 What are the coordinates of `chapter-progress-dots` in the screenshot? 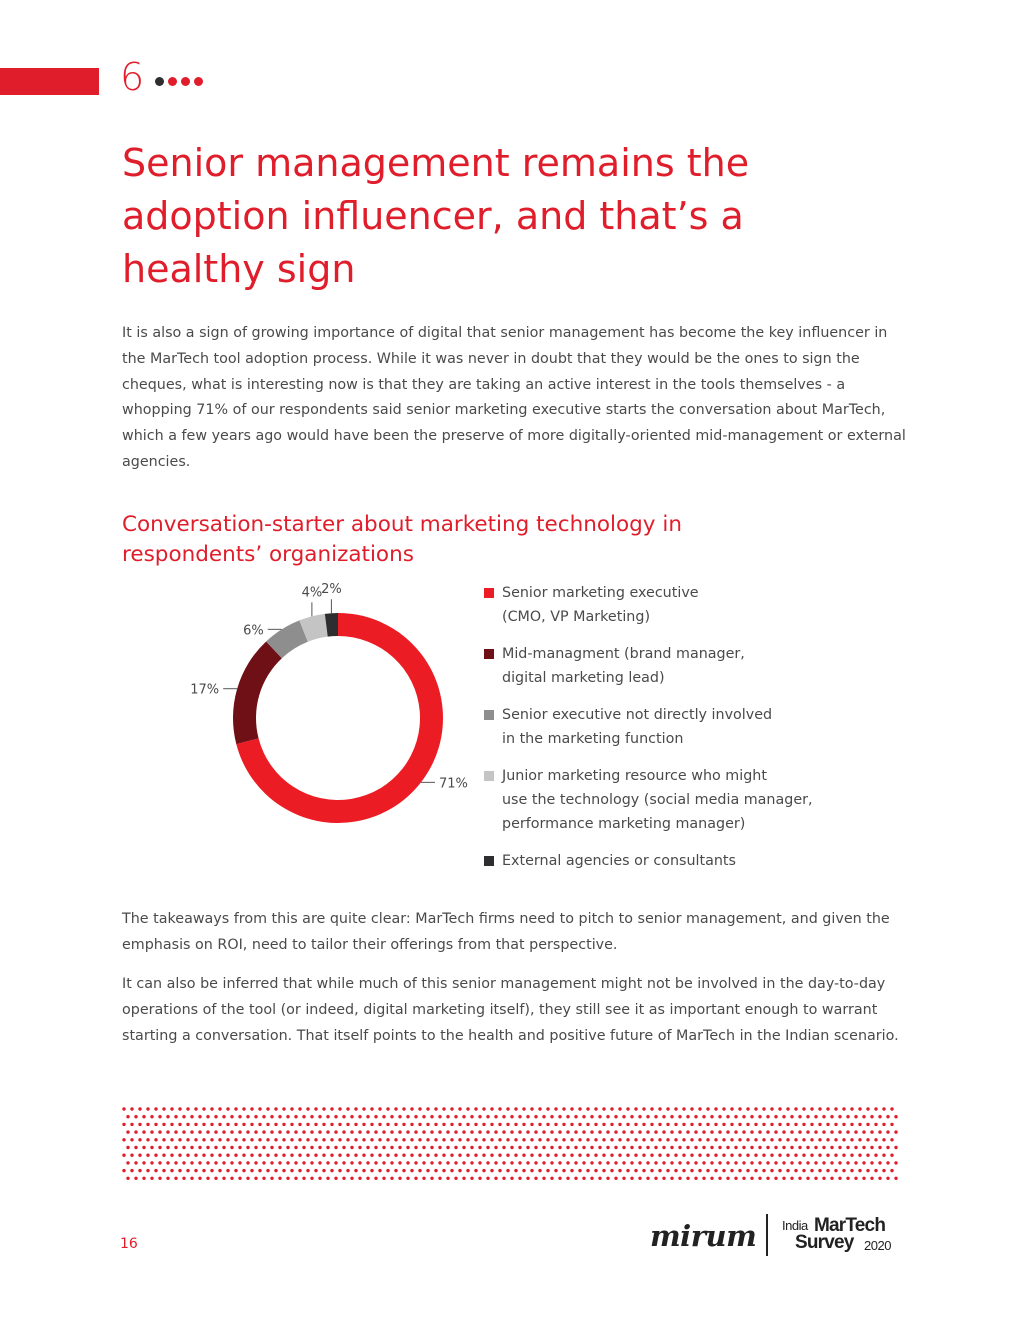 It's located at (179, 81).